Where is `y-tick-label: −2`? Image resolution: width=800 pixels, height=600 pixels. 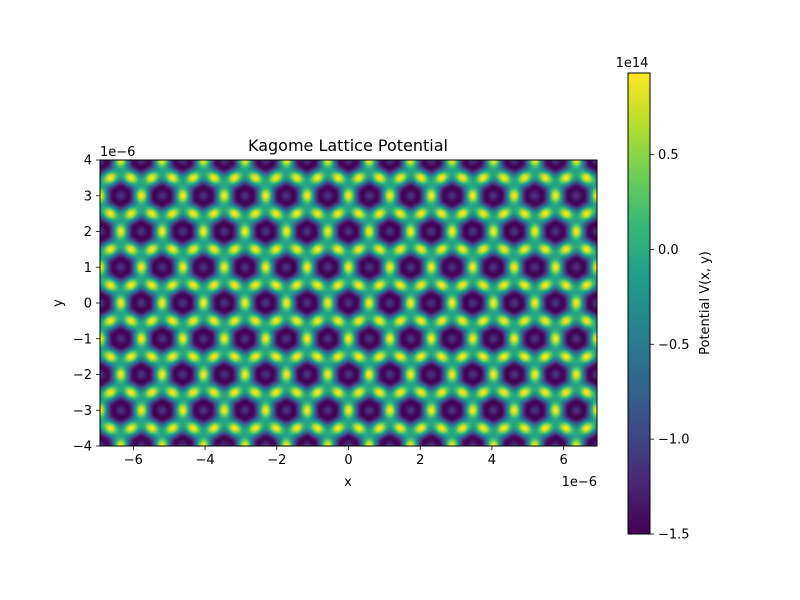 y-tick-label: −2 is located at coordinates (82, 375).